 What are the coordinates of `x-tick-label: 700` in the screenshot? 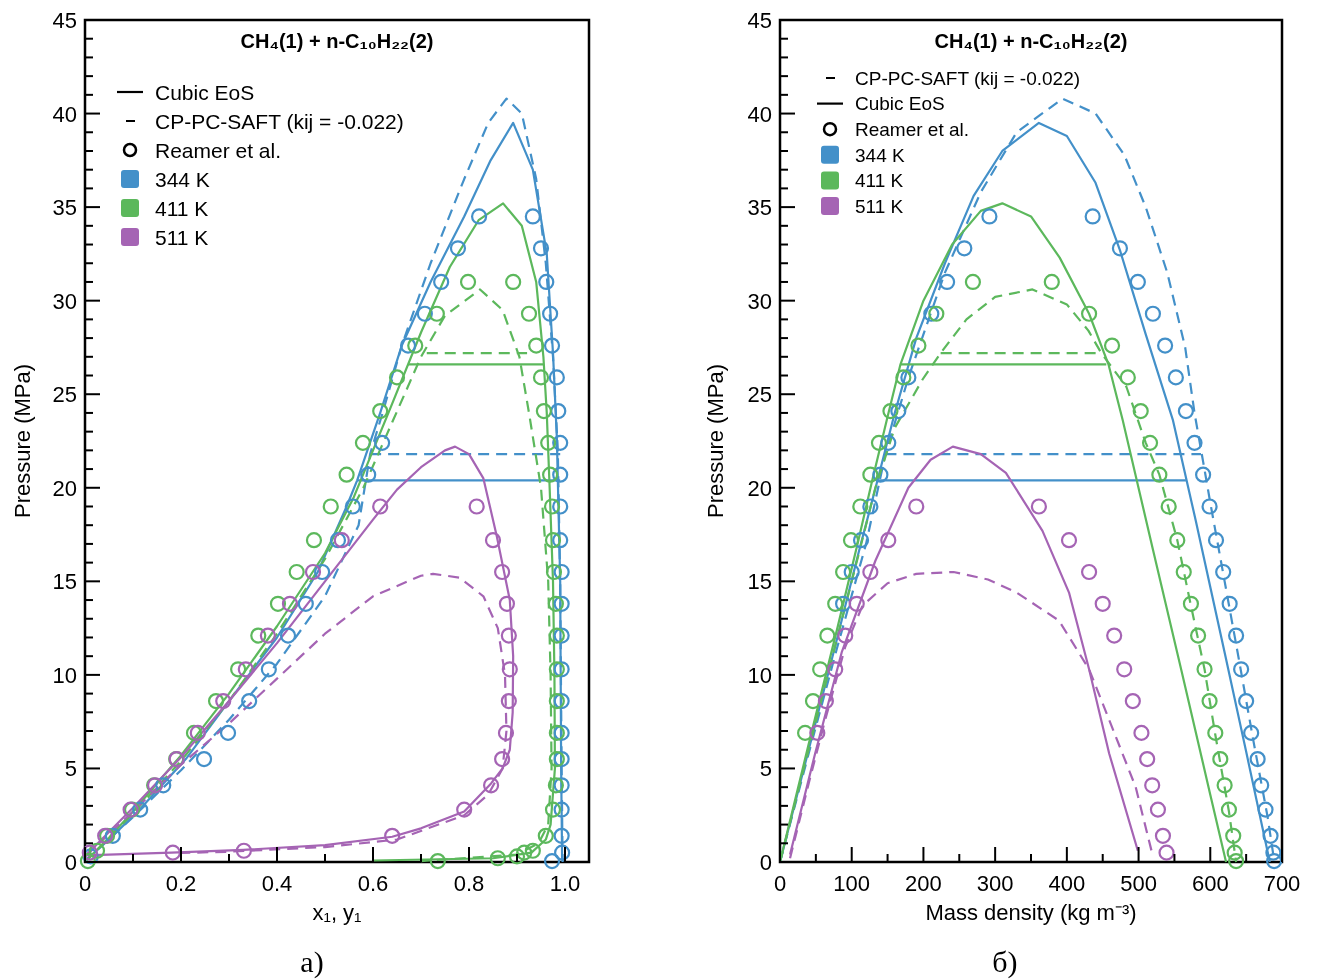 It's located at (1282, 883).